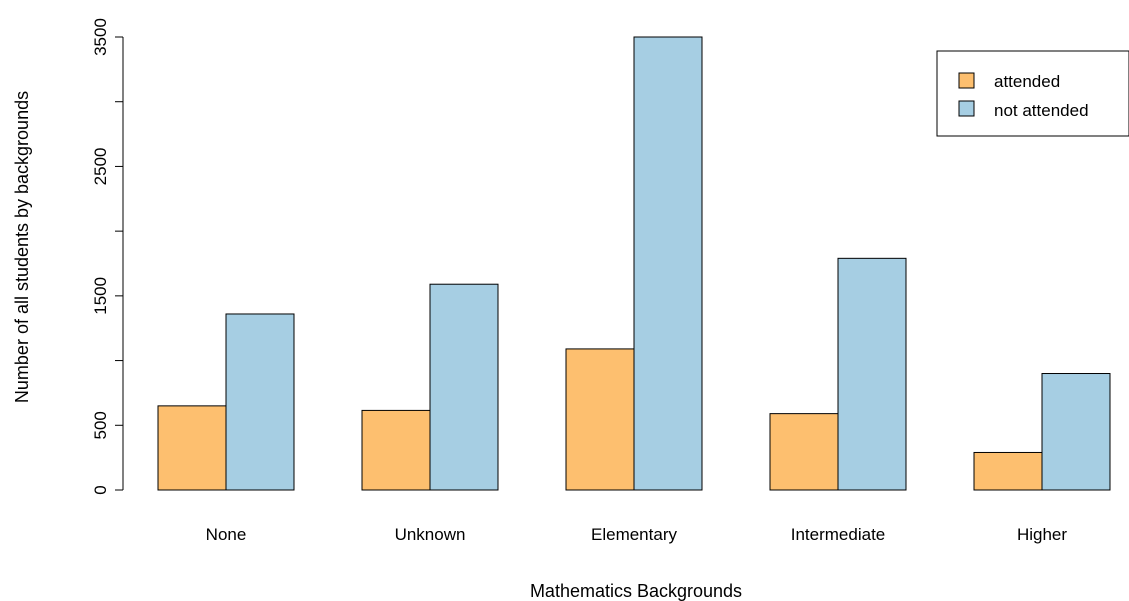  What do you see at coordinates (668, 263) in the screenshot?
I see `bar-elementary-not-attended` at bounding box center [668, 263].